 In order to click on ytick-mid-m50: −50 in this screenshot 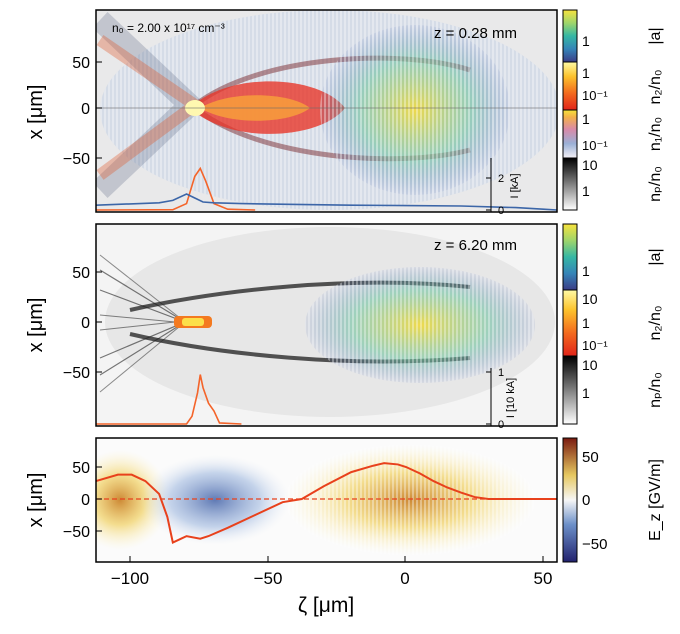, I will do `click(76, 373)`.